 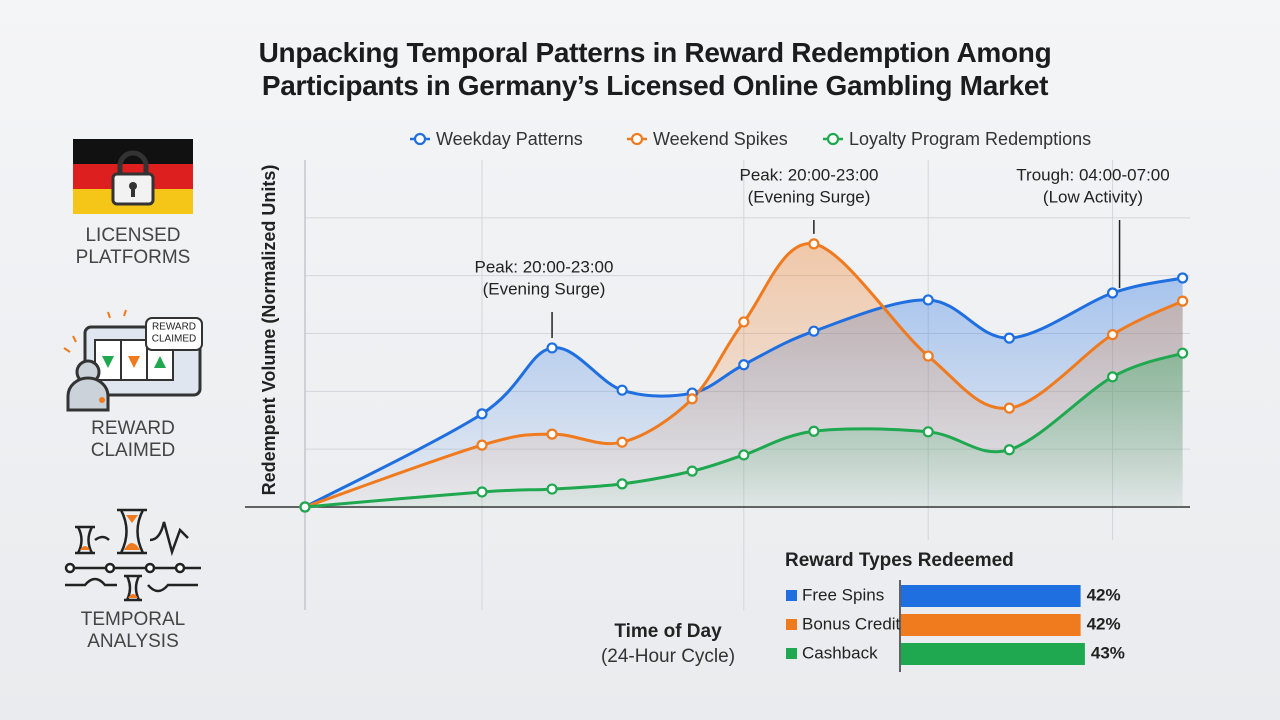 What do you see at coordinates (174, 339) in the screenshot?
I see `badge-text: CLAIMED` at bounding box center [174, 339].